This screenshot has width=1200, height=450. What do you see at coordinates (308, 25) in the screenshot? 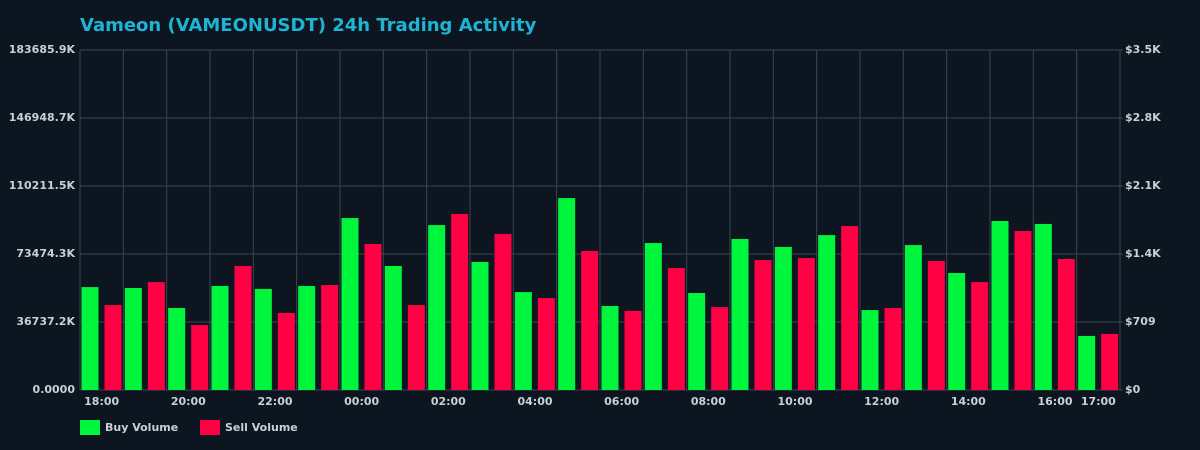
I see `chart-title: Vameon (VAMEONUSDT) 24h Trading Activity` at bounding box center [308, 25].